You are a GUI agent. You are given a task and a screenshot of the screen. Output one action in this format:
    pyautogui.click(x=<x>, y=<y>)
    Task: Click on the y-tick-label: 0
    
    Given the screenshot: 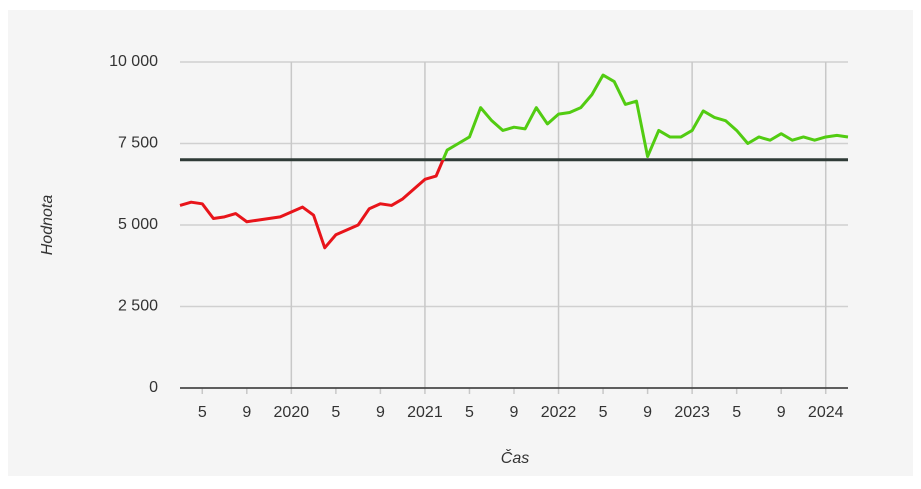 What is the action you would take?
    pyautogui.click(x=153, y=387)
    